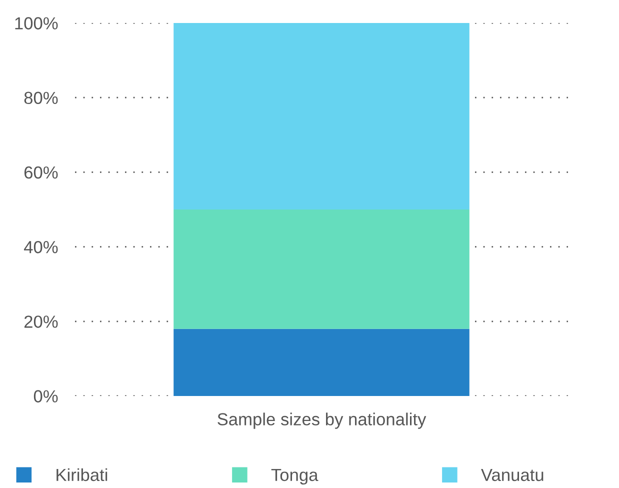  I want to click on y-tick-label: 20%, so click(41, 322).